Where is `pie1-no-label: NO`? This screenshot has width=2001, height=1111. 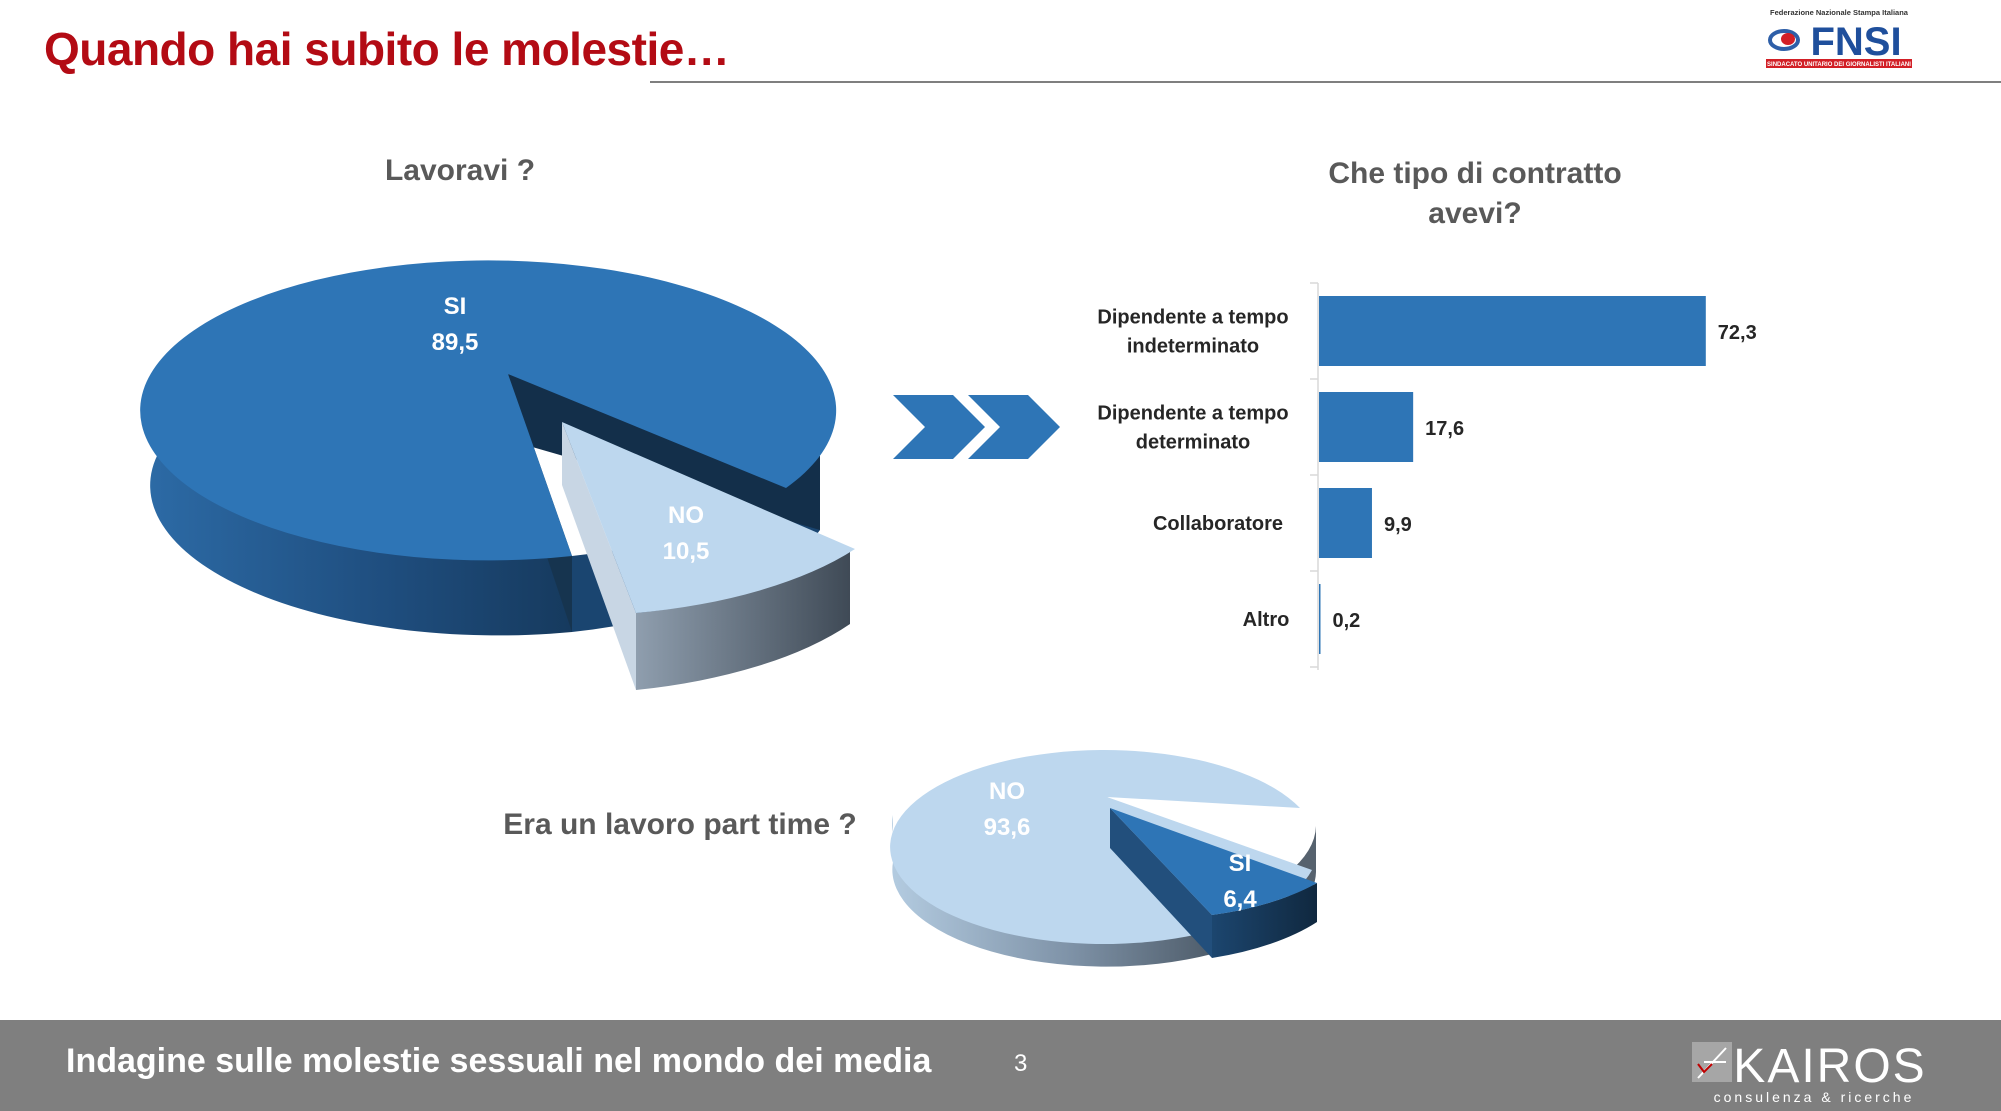
pie1-no-label: NO is located at coordinates (686, 515).